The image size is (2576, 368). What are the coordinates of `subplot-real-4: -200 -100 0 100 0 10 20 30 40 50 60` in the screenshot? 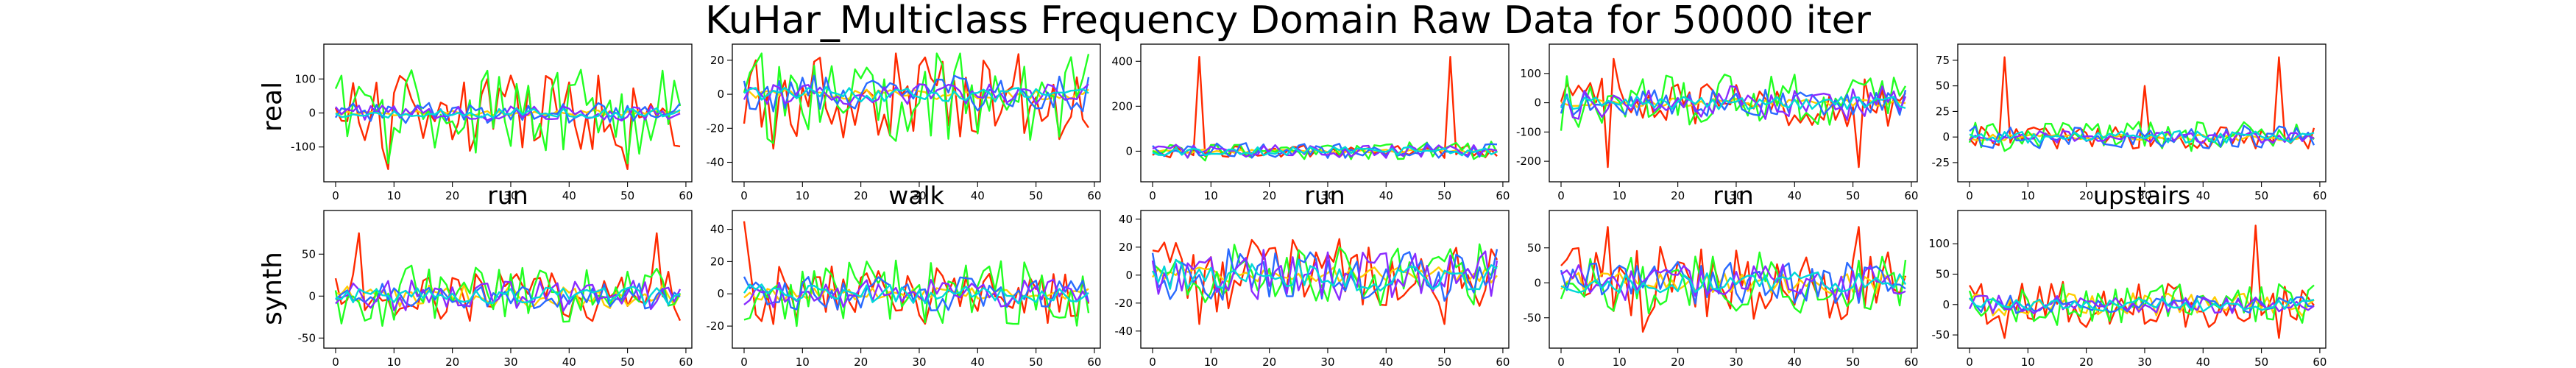 It's located at (1717, 122).